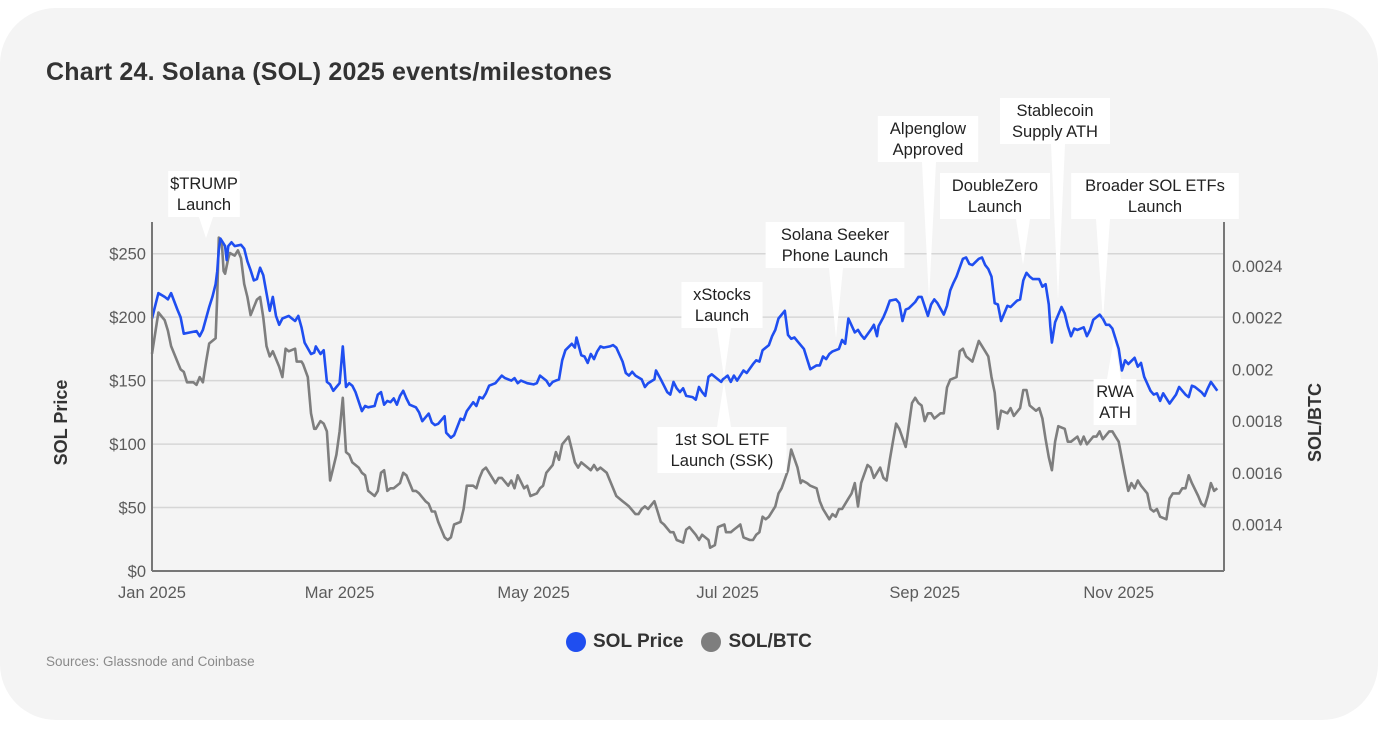 This screenshot has width=1400, height=747. Describe the element at coordinates (835, 235) in the screenshot. I see `annotation-label: Solana Seeker` at that location.